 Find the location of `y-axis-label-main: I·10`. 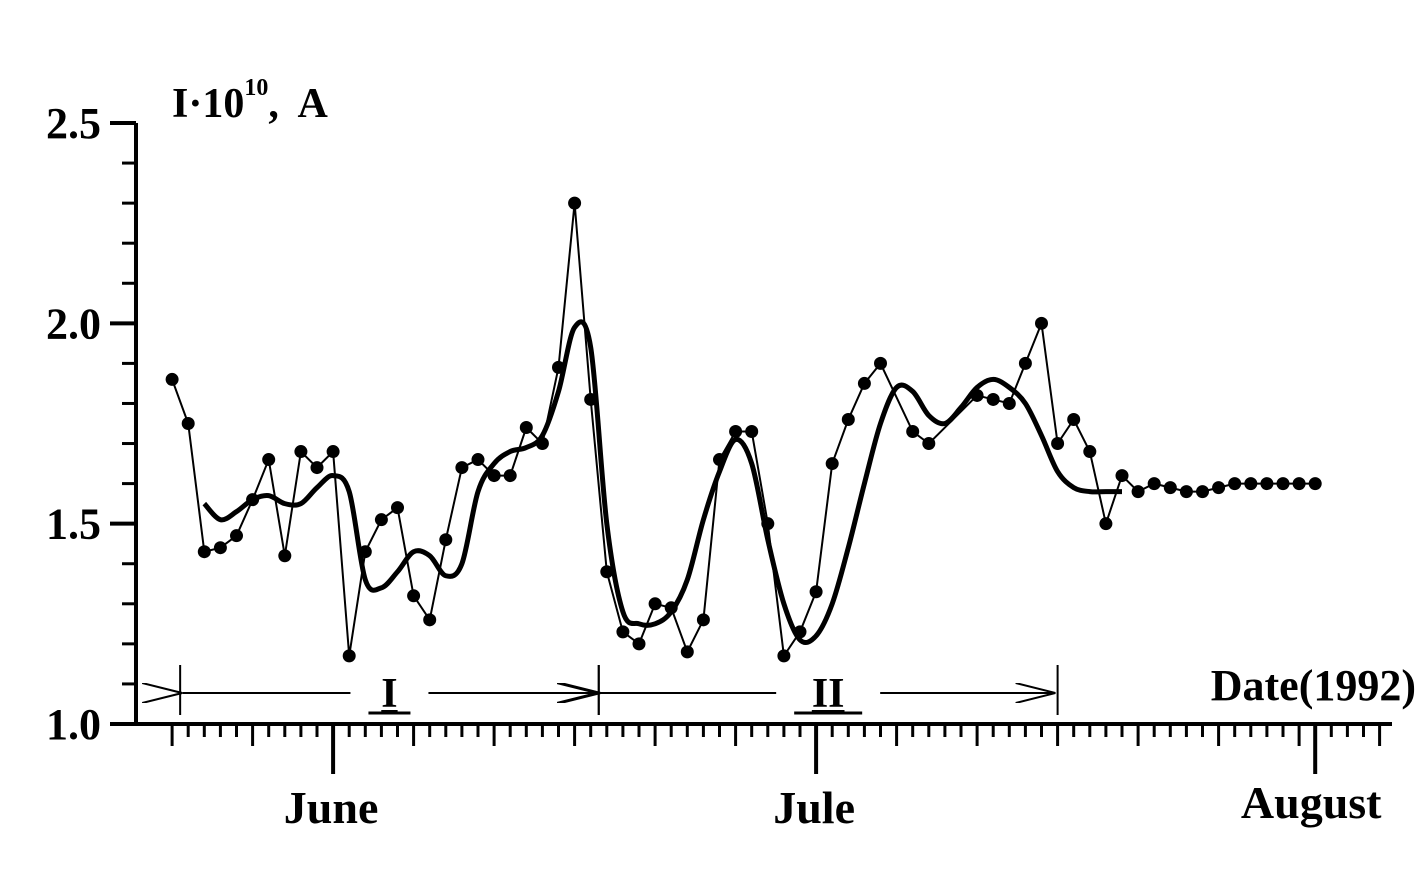

y-axis-label-main: I·10 is located at coordinates (208, 104).